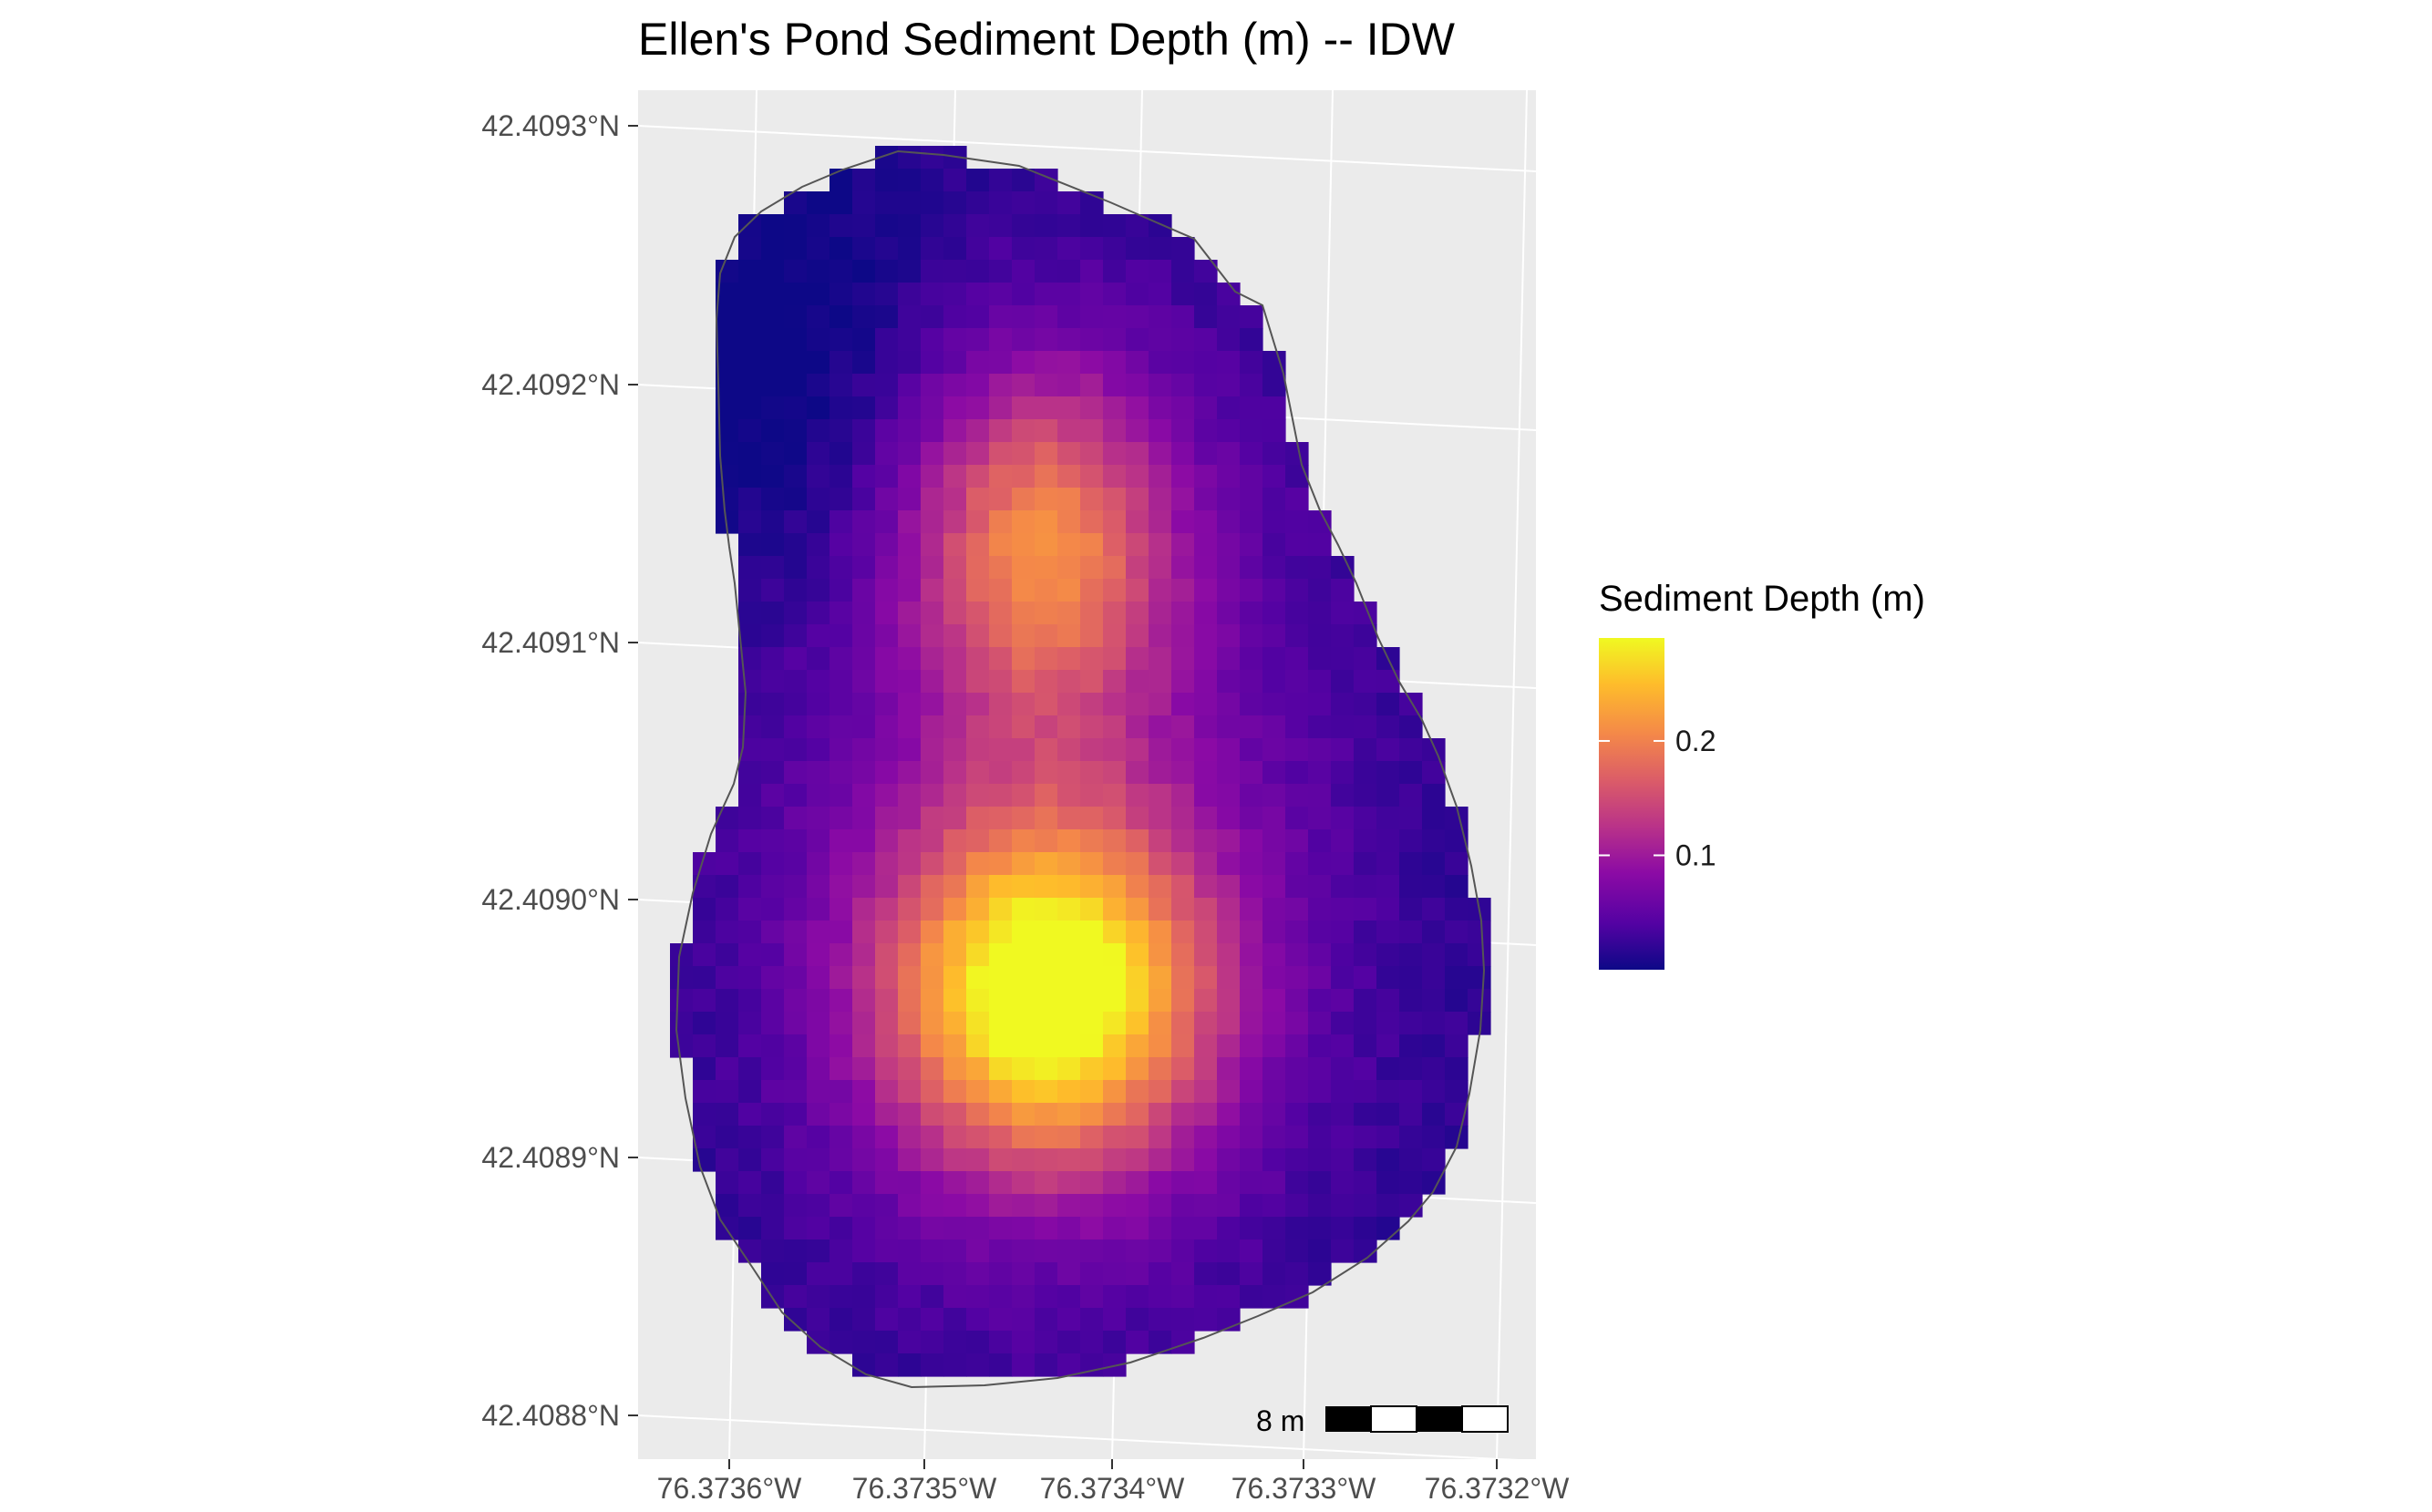 The image size is (2432, 1512). I want to click on y-tick-label: 42.4088°N, so click(550, 1415).